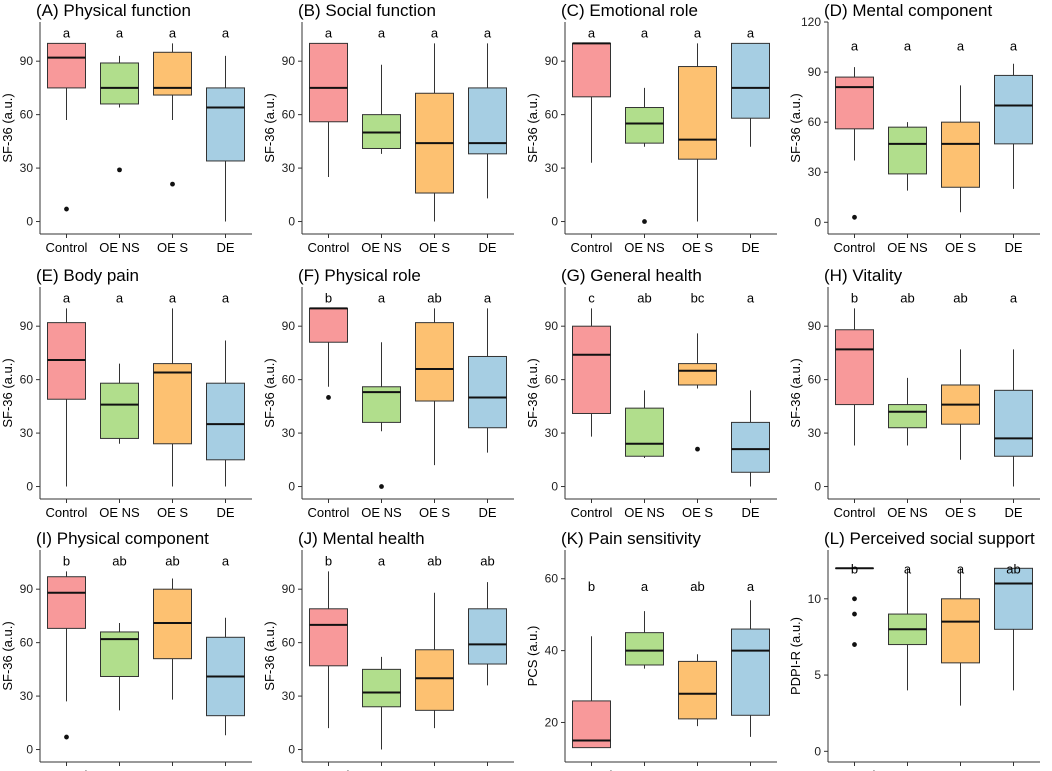 The width and height of the screenshot is (1052, 771). I want to click on box-de: DE a, so click(225, 662).